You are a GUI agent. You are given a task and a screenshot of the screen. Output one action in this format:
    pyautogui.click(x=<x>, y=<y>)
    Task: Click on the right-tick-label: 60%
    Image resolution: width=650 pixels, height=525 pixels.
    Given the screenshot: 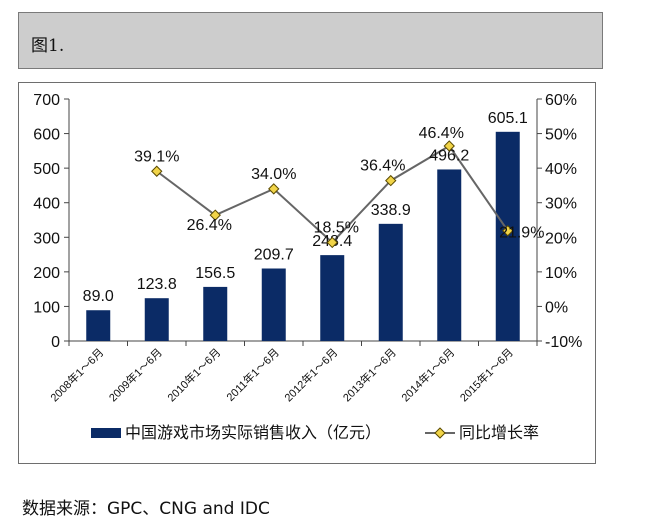 What is the action you would take?
    pyautogui.click(x=561, y=100)
    